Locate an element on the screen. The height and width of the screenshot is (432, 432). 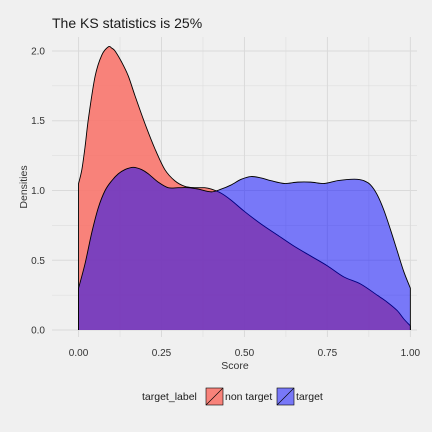
y-tick-label: 0.5 is located at coordinates (38, 261).